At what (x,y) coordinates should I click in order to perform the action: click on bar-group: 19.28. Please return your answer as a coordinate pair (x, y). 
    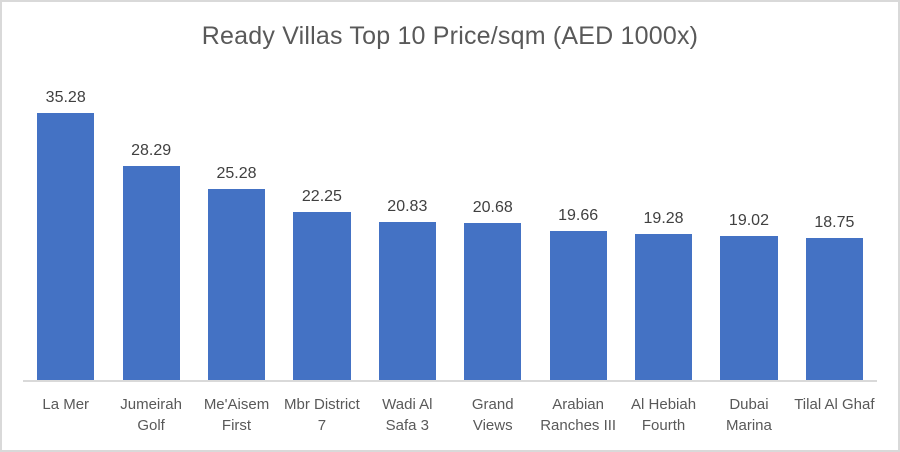
    Looking at the image, I should click on (663, 226).